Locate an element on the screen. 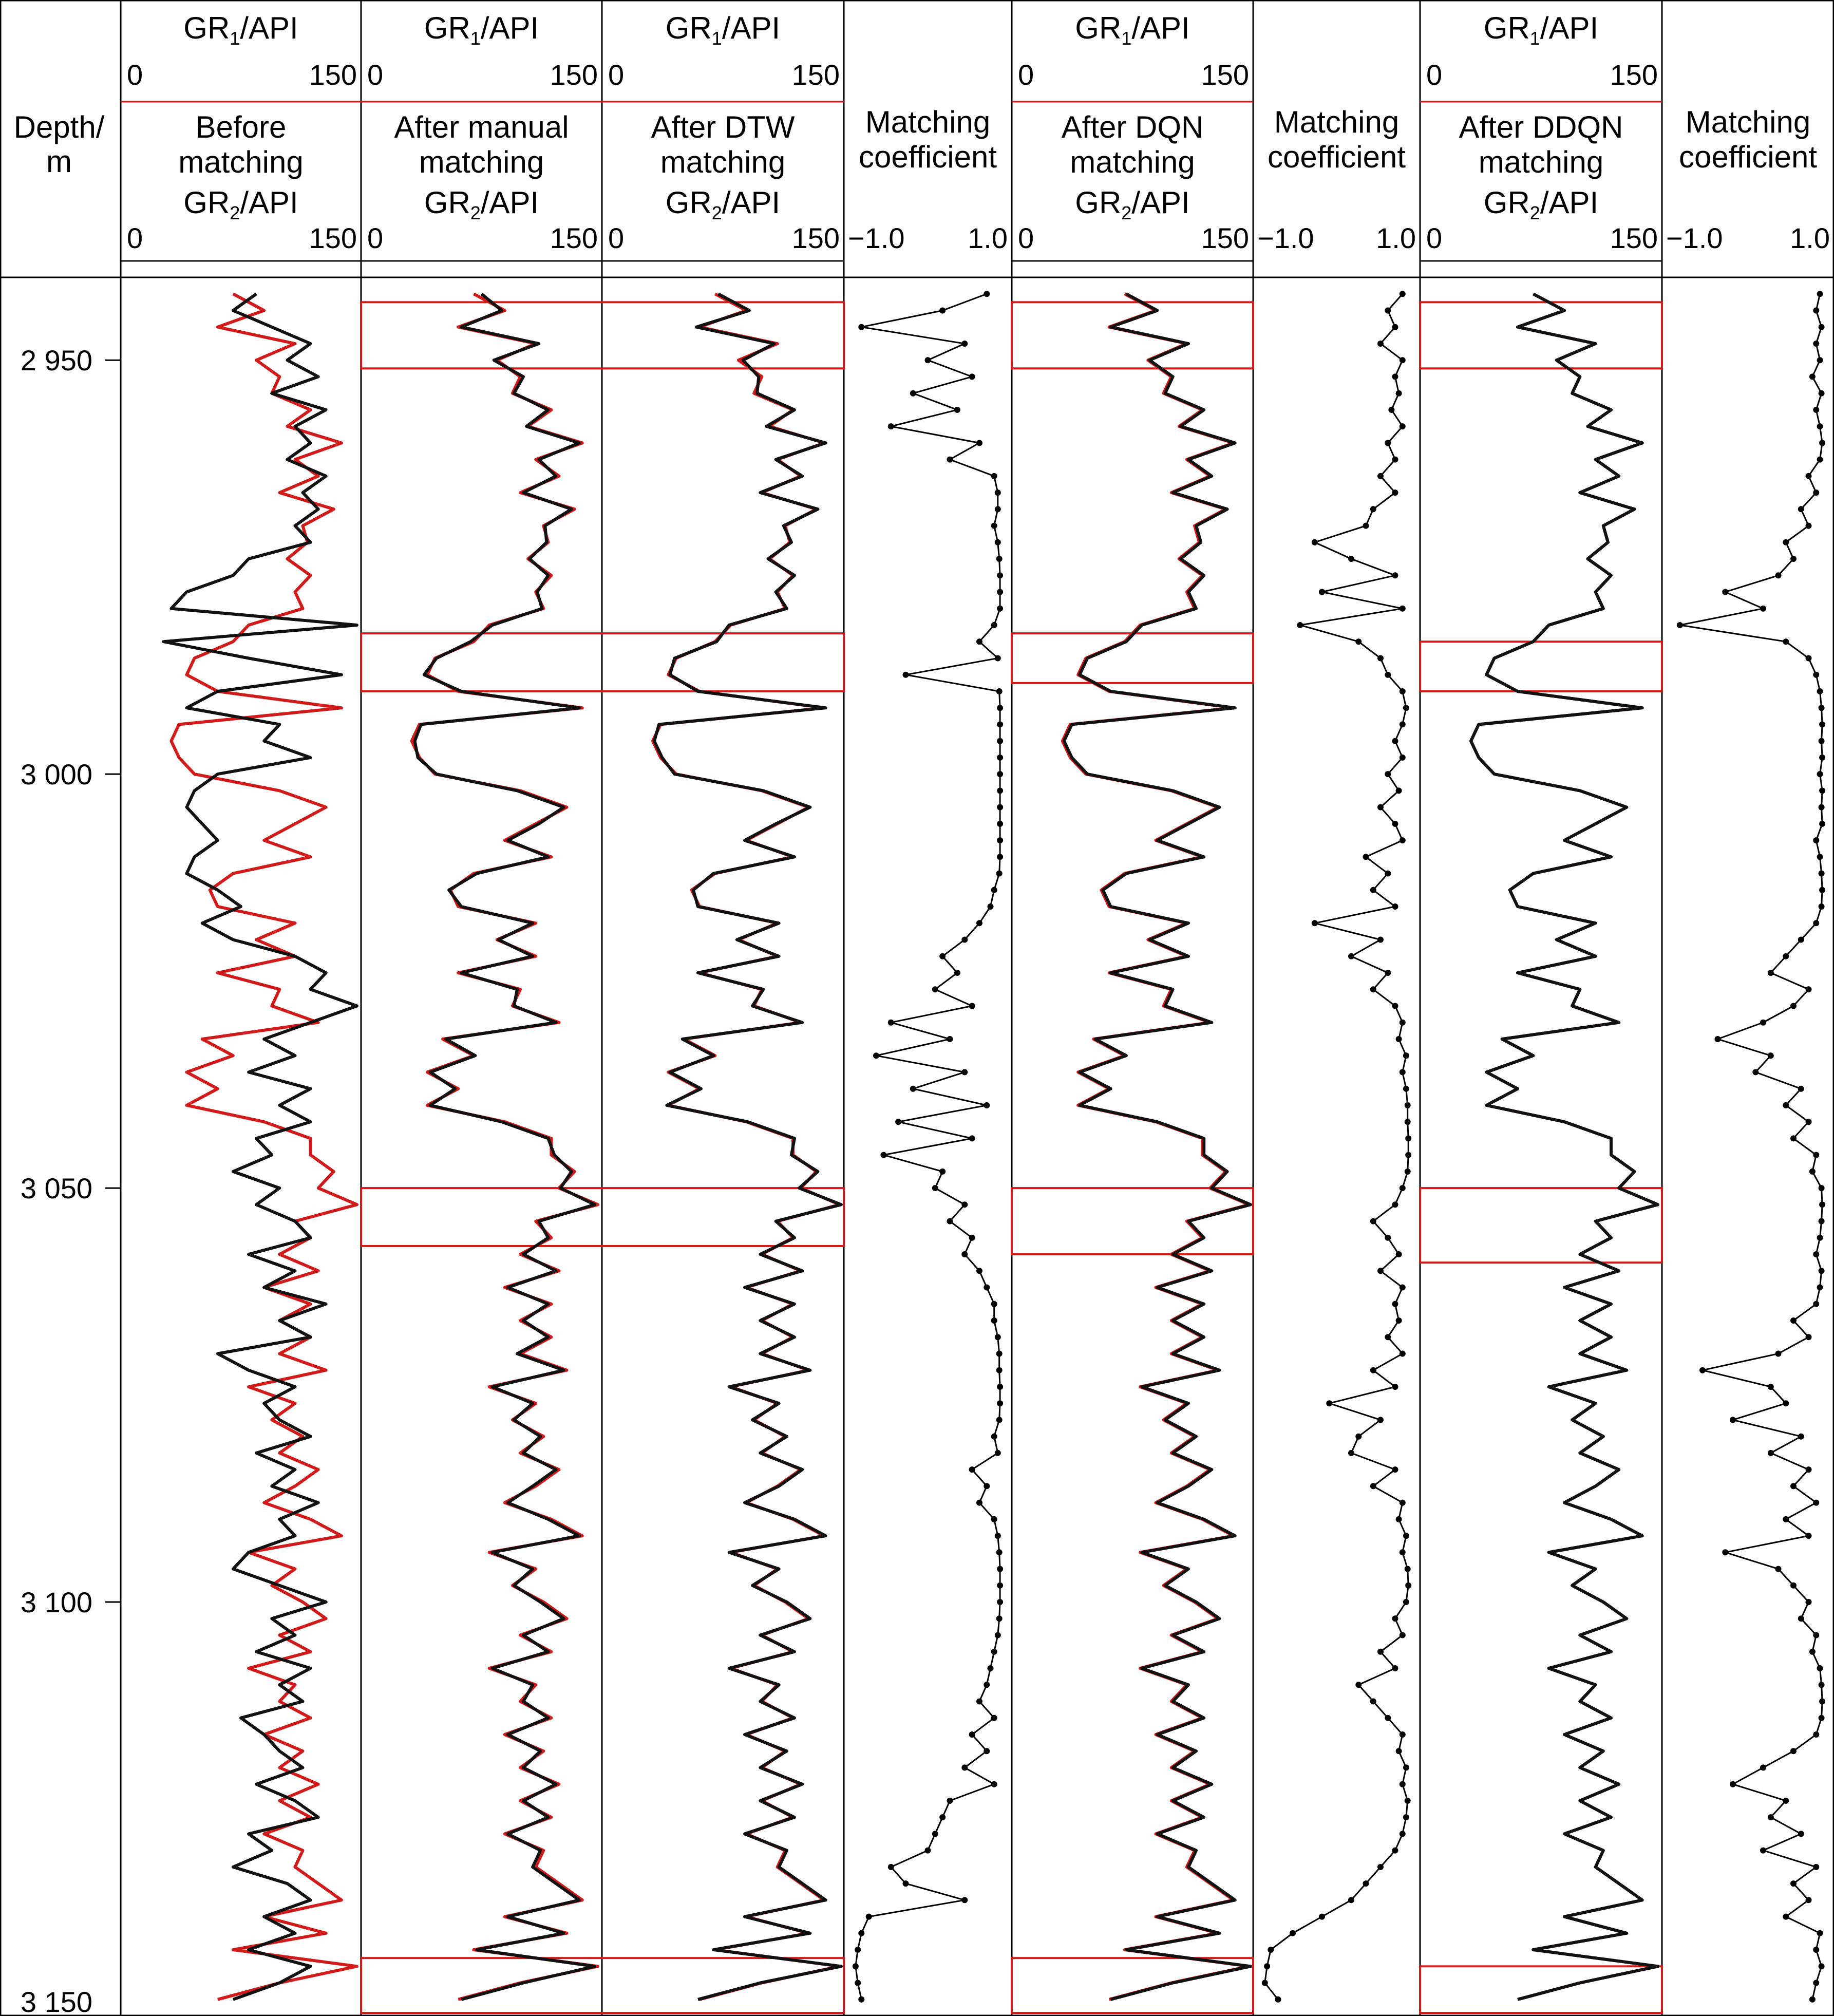 The image size is (1834, 2016). depth-tick-label: 3 000 is located at coordinates (56, 774).